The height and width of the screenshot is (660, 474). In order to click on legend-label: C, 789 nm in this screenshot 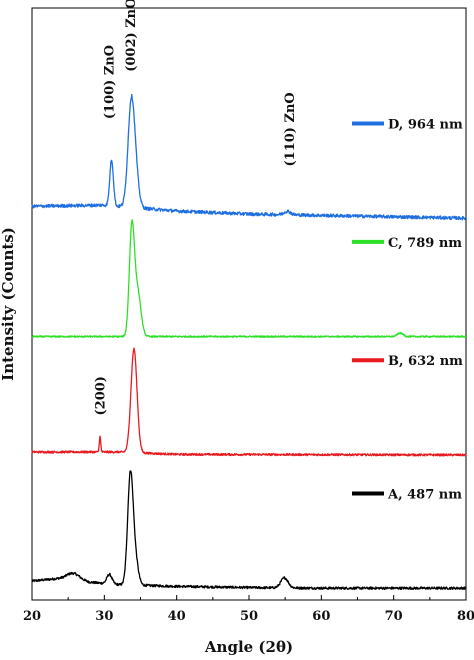, I will do `click(425, 243)`.